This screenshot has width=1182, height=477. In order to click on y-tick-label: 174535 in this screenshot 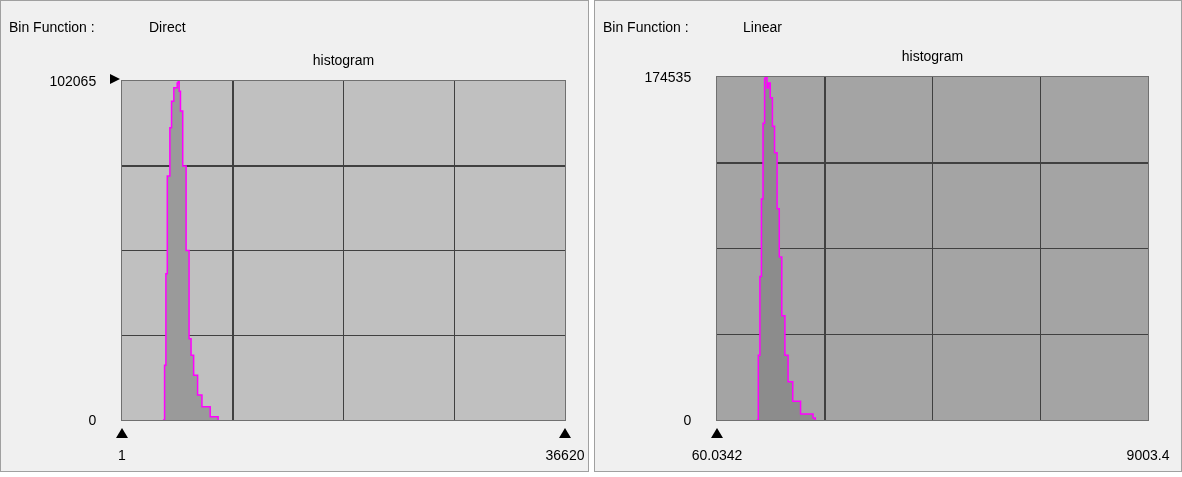, I will do `click(668, 76)`.